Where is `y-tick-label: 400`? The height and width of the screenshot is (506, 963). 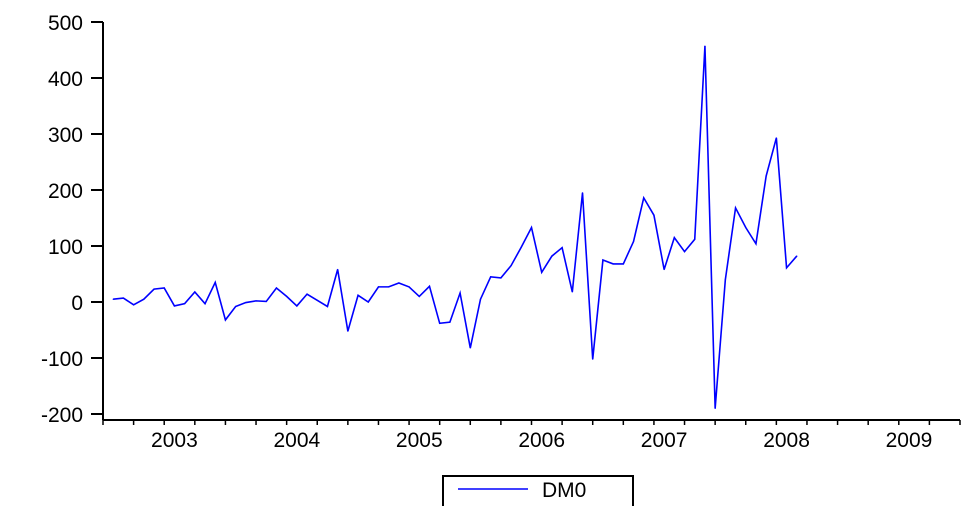 y-tick-label: 400 is located at coordinates (65, 79).